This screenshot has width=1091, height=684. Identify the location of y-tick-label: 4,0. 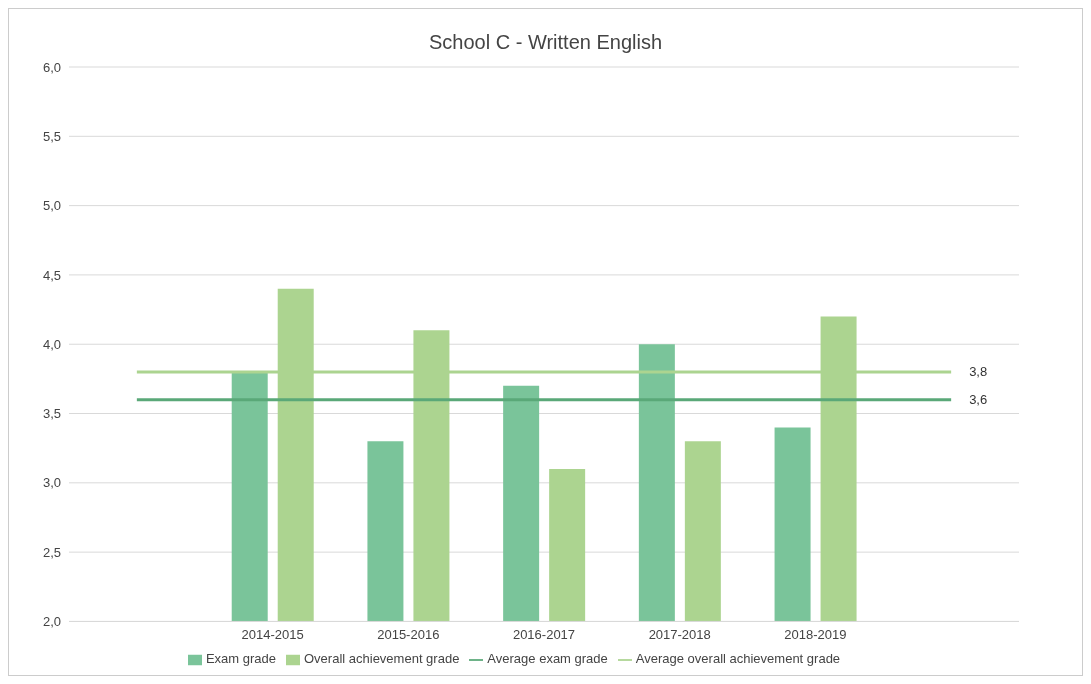
(51, 344).